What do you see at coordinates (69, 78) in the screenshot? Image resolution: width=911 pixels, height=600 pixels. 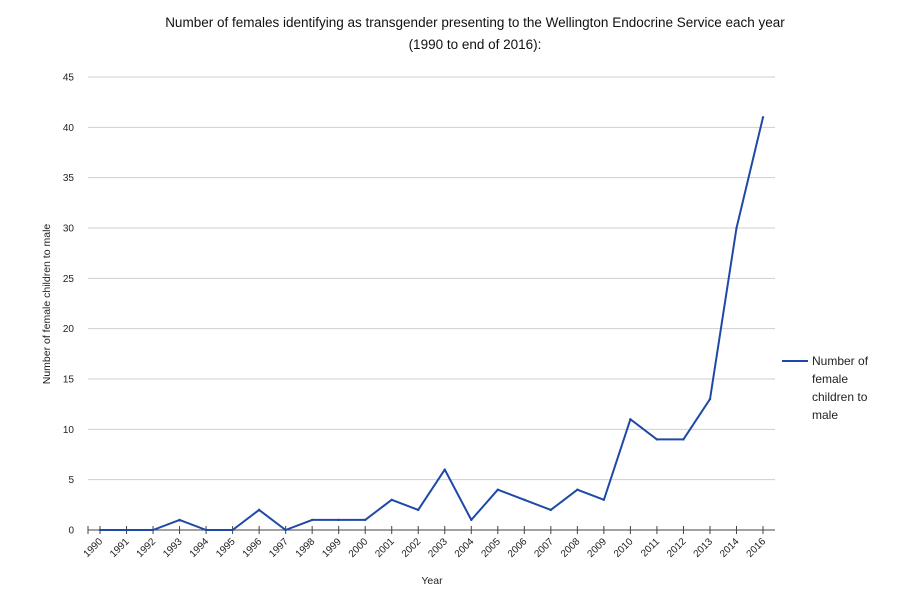 I see `y-tick-label: 45` at bounding box center [69, 78].